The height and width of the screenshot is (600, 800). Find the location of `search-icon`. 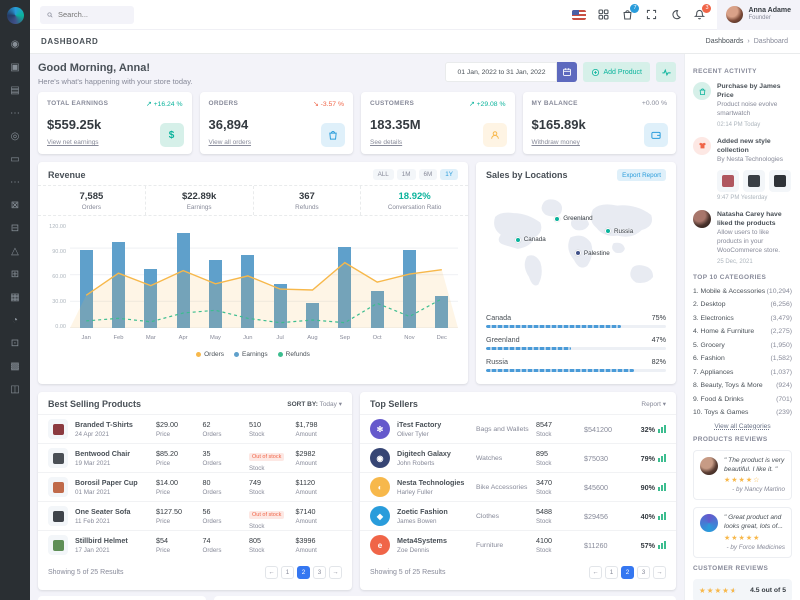

search-icon is located at coordinates (50, 14).